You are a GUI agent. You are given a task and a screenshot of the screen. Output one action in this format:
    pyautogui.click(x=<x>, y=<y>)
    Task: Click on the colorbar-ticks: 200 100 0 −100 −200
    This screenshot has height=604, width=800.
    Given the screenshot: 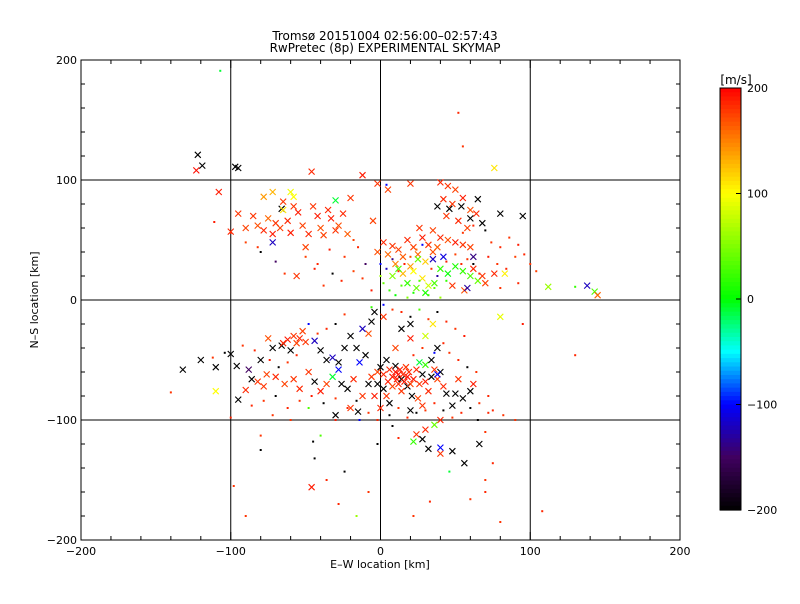 What is the action you would take?
    pyautogui.click(x=756, y=299)
    